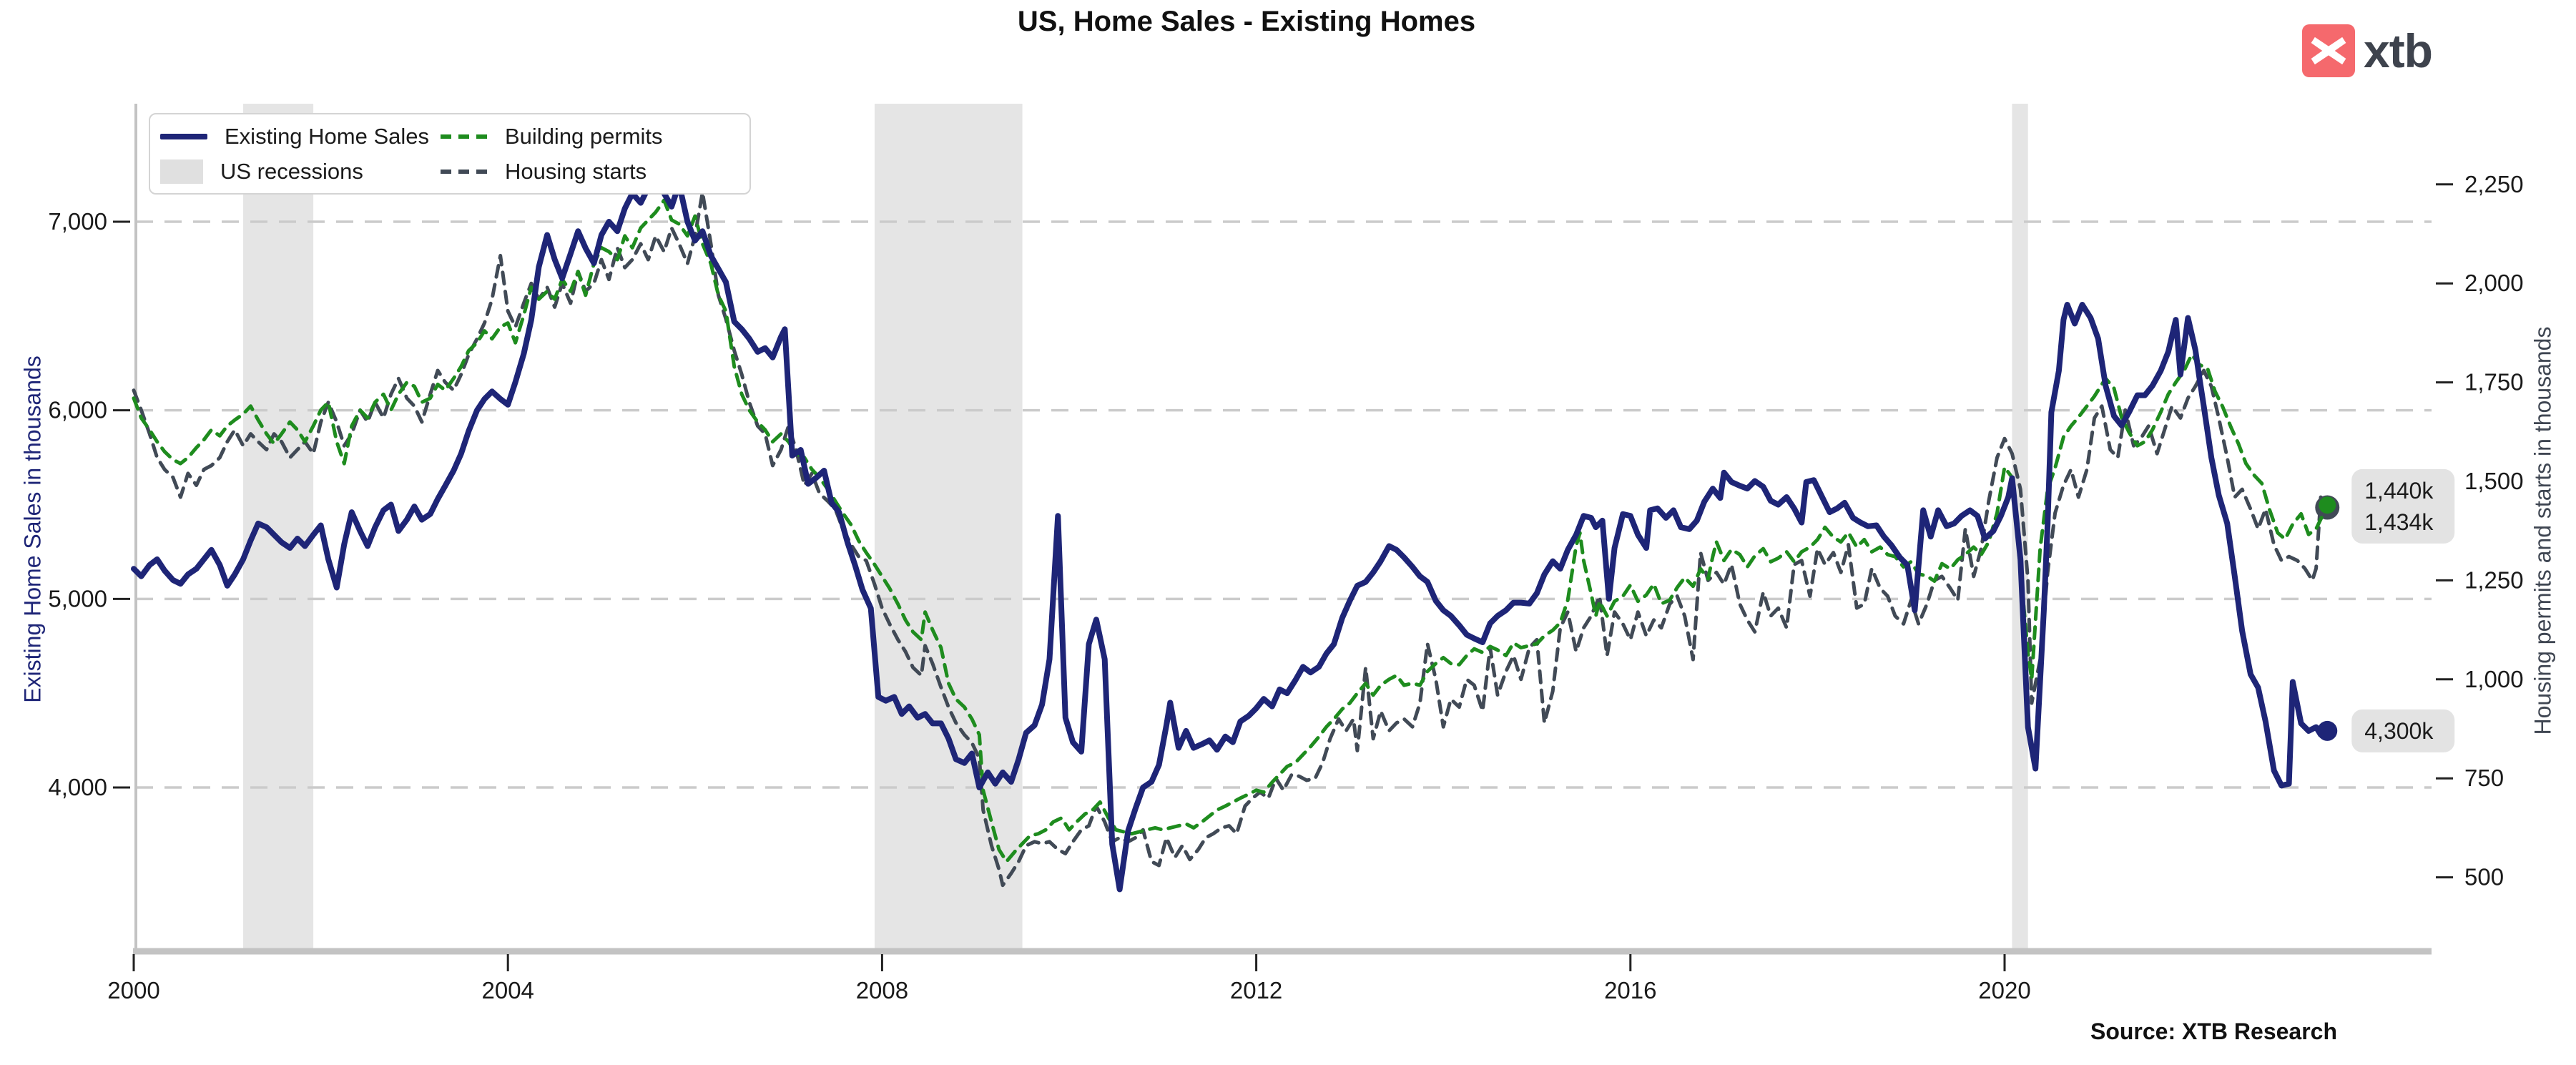 This screenshot has height=1065, width=2576. I want to click on annotations: 1,440k 1,434k 4,300k, so click(2403, 610).